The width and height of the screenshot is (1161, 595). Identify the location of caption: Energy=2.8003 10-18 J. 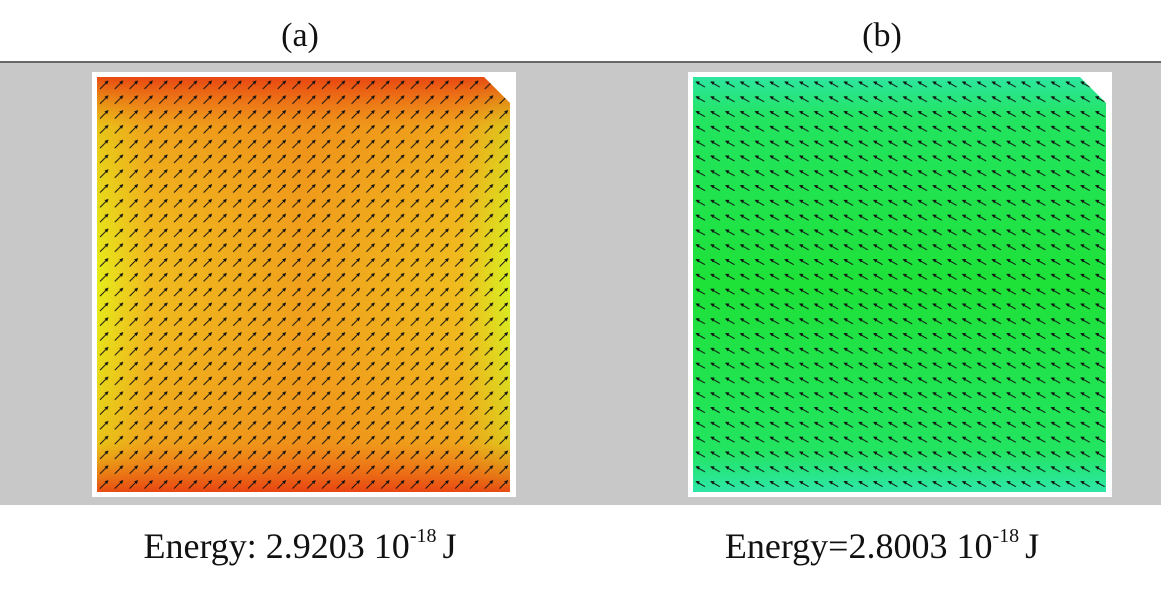
(882, 545).